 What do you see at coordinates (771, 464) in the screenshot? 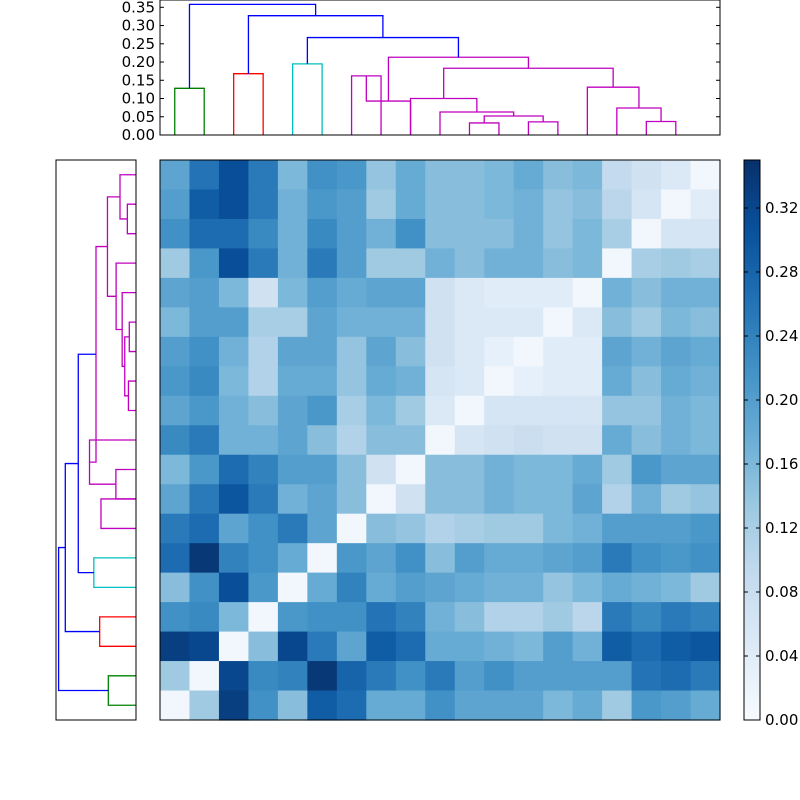
I see `colorbar-axis: 0.00 0.04 0.08 0.12 0.16 0.20 0.24 0.28 0.32` at bounding box center [771, 464].